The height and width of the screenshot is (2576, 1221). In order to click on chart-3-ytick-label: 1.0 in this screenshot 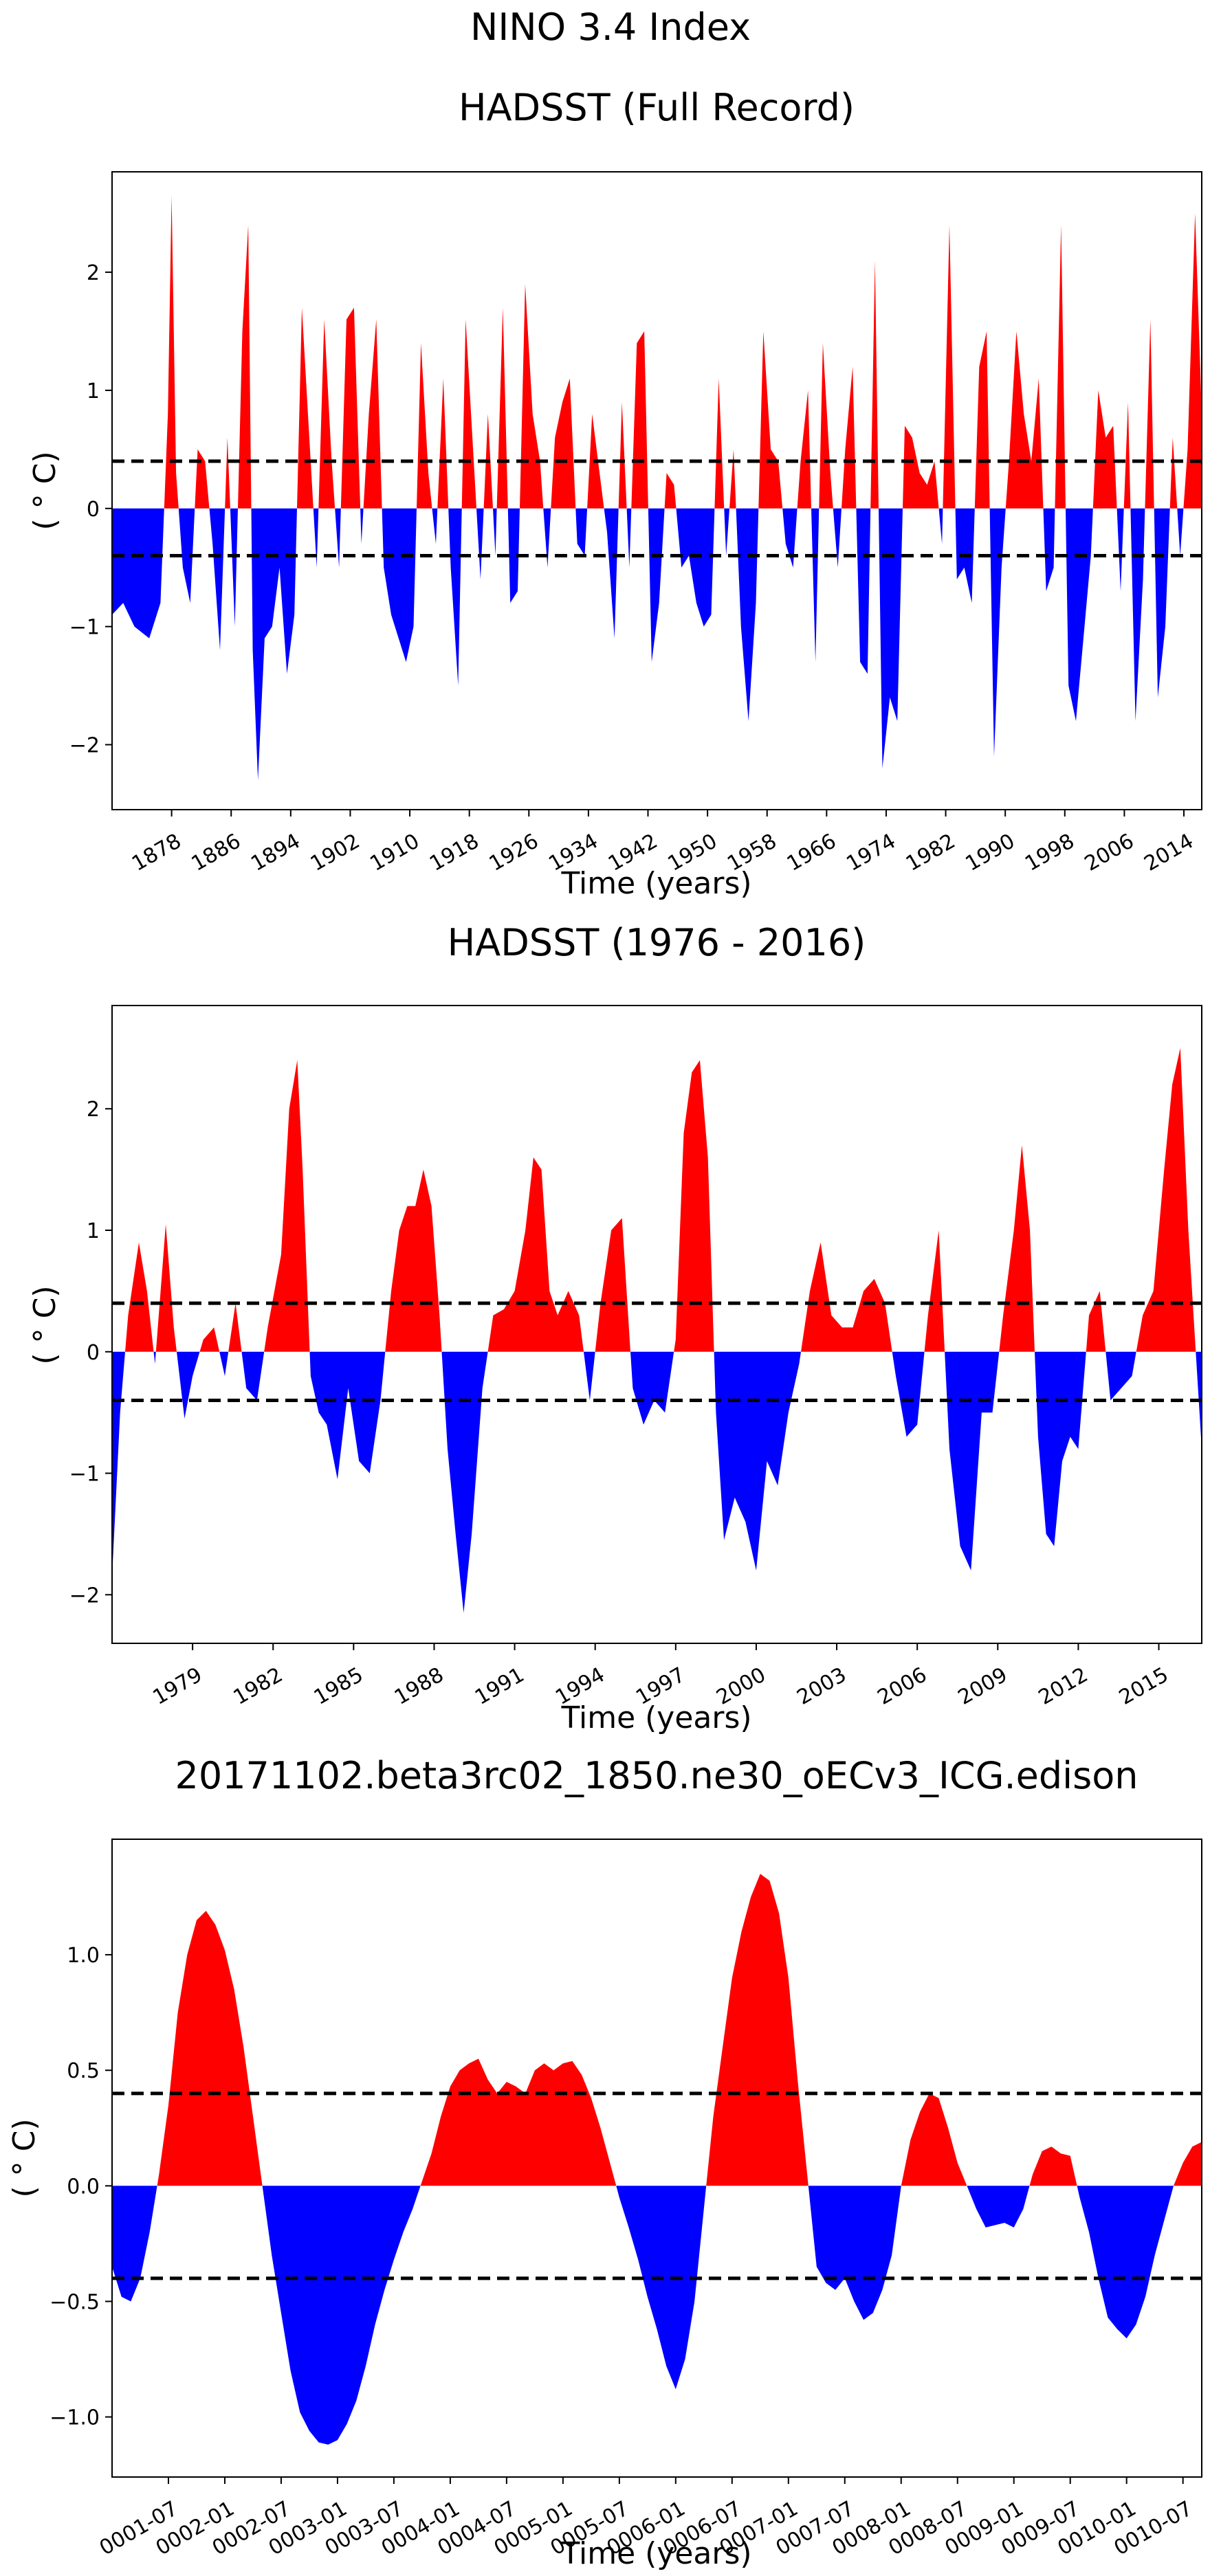, I will do `click(83, 1956)`.